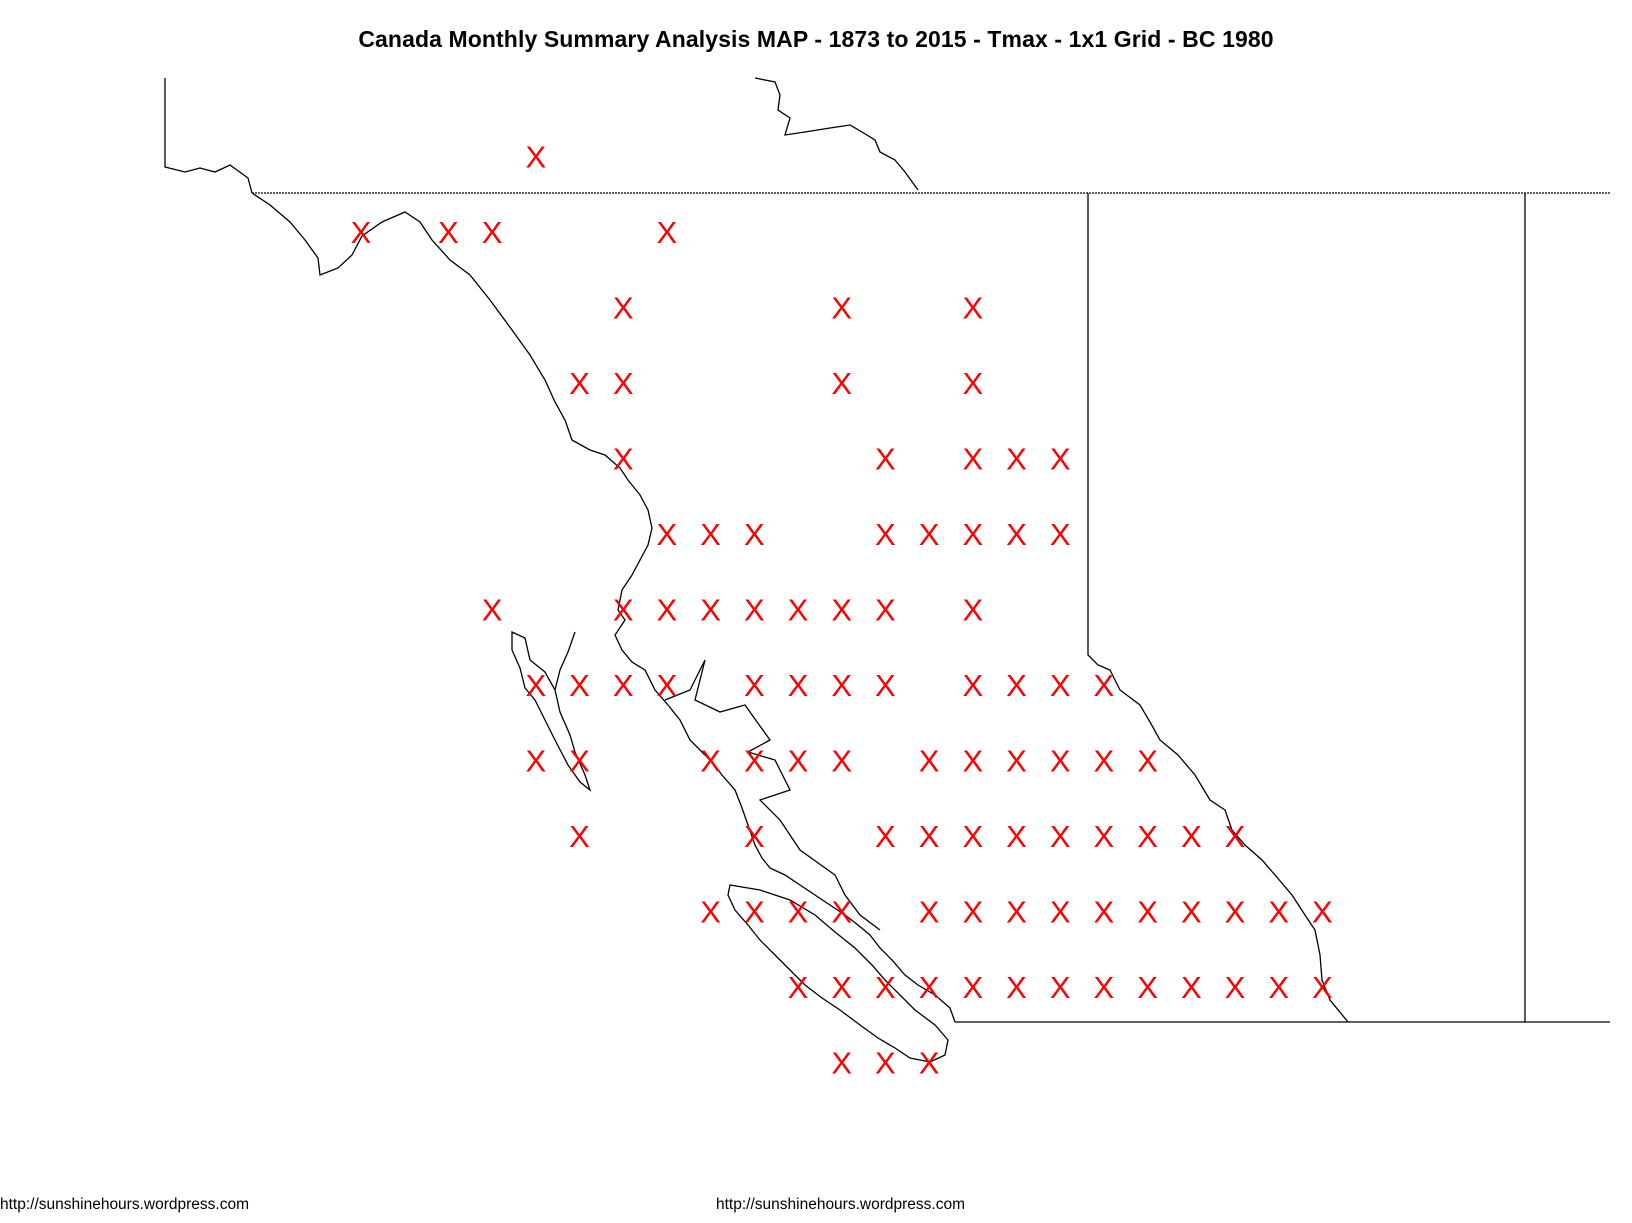 This screenshot has width=1632, height=1223. I want to click on alaska-panhandle-border, so click(452, 360).